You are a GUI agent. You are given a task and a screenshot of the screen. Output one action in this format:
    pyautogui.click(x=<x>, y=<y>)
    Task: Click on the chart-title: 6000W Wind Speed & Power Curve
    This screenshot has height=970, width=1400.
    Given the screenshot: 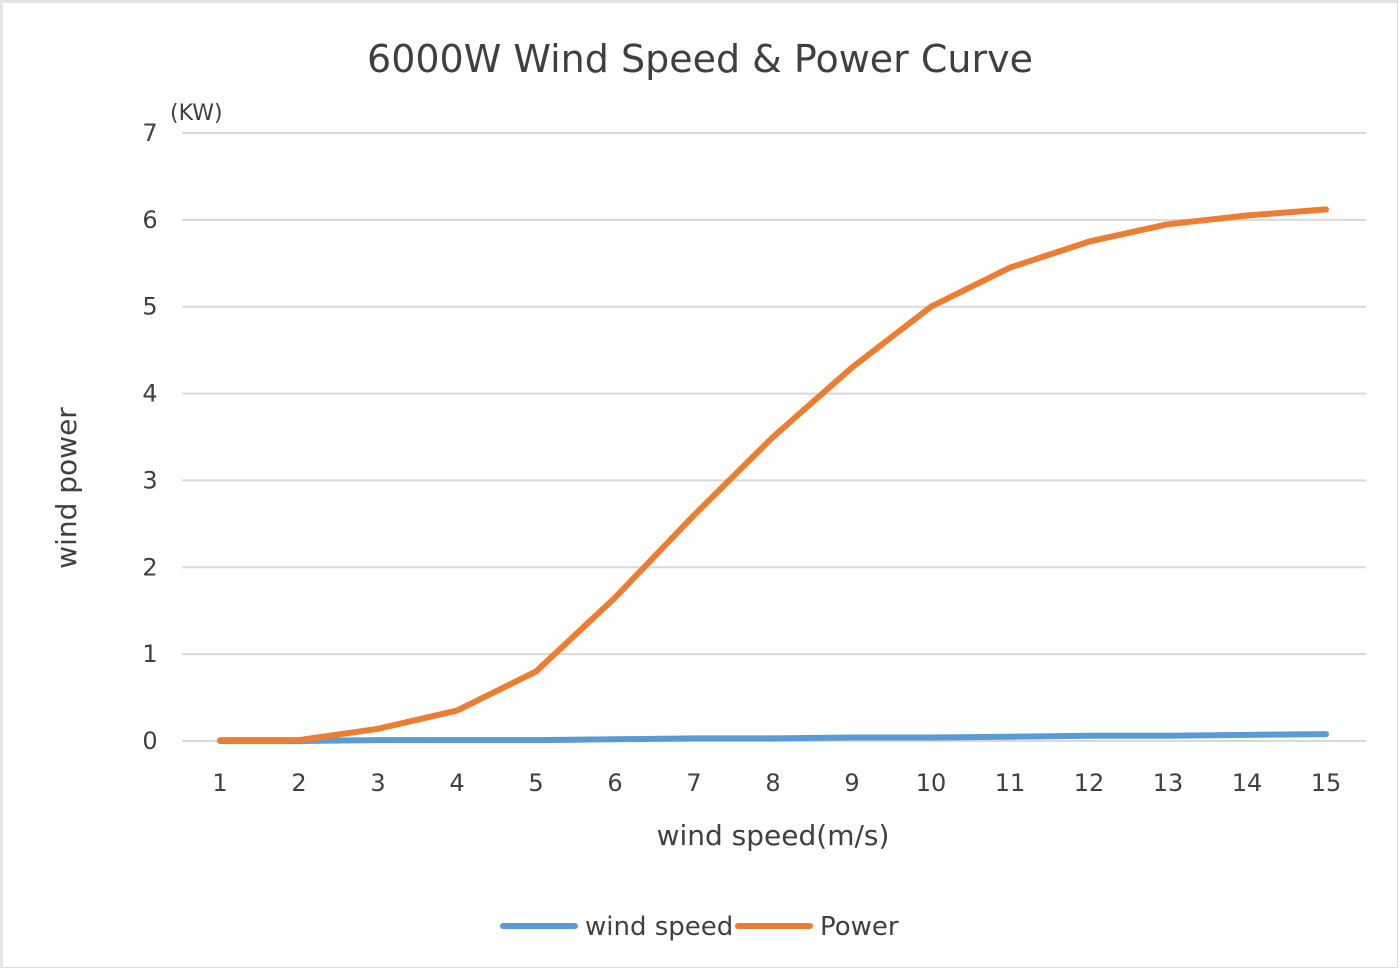 What is the action you would take?
    pyautogui.click(x=700, y=59)
    